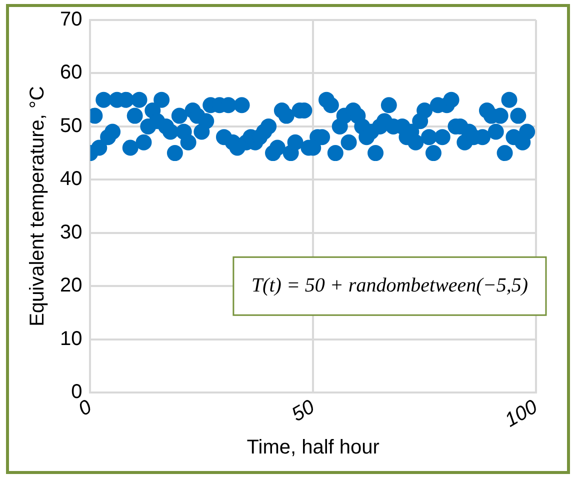 The image size is (580, 482). Describe the element at coordinates (71, 339) in the screenshot. I see `y-tick-label: 10` at that location.